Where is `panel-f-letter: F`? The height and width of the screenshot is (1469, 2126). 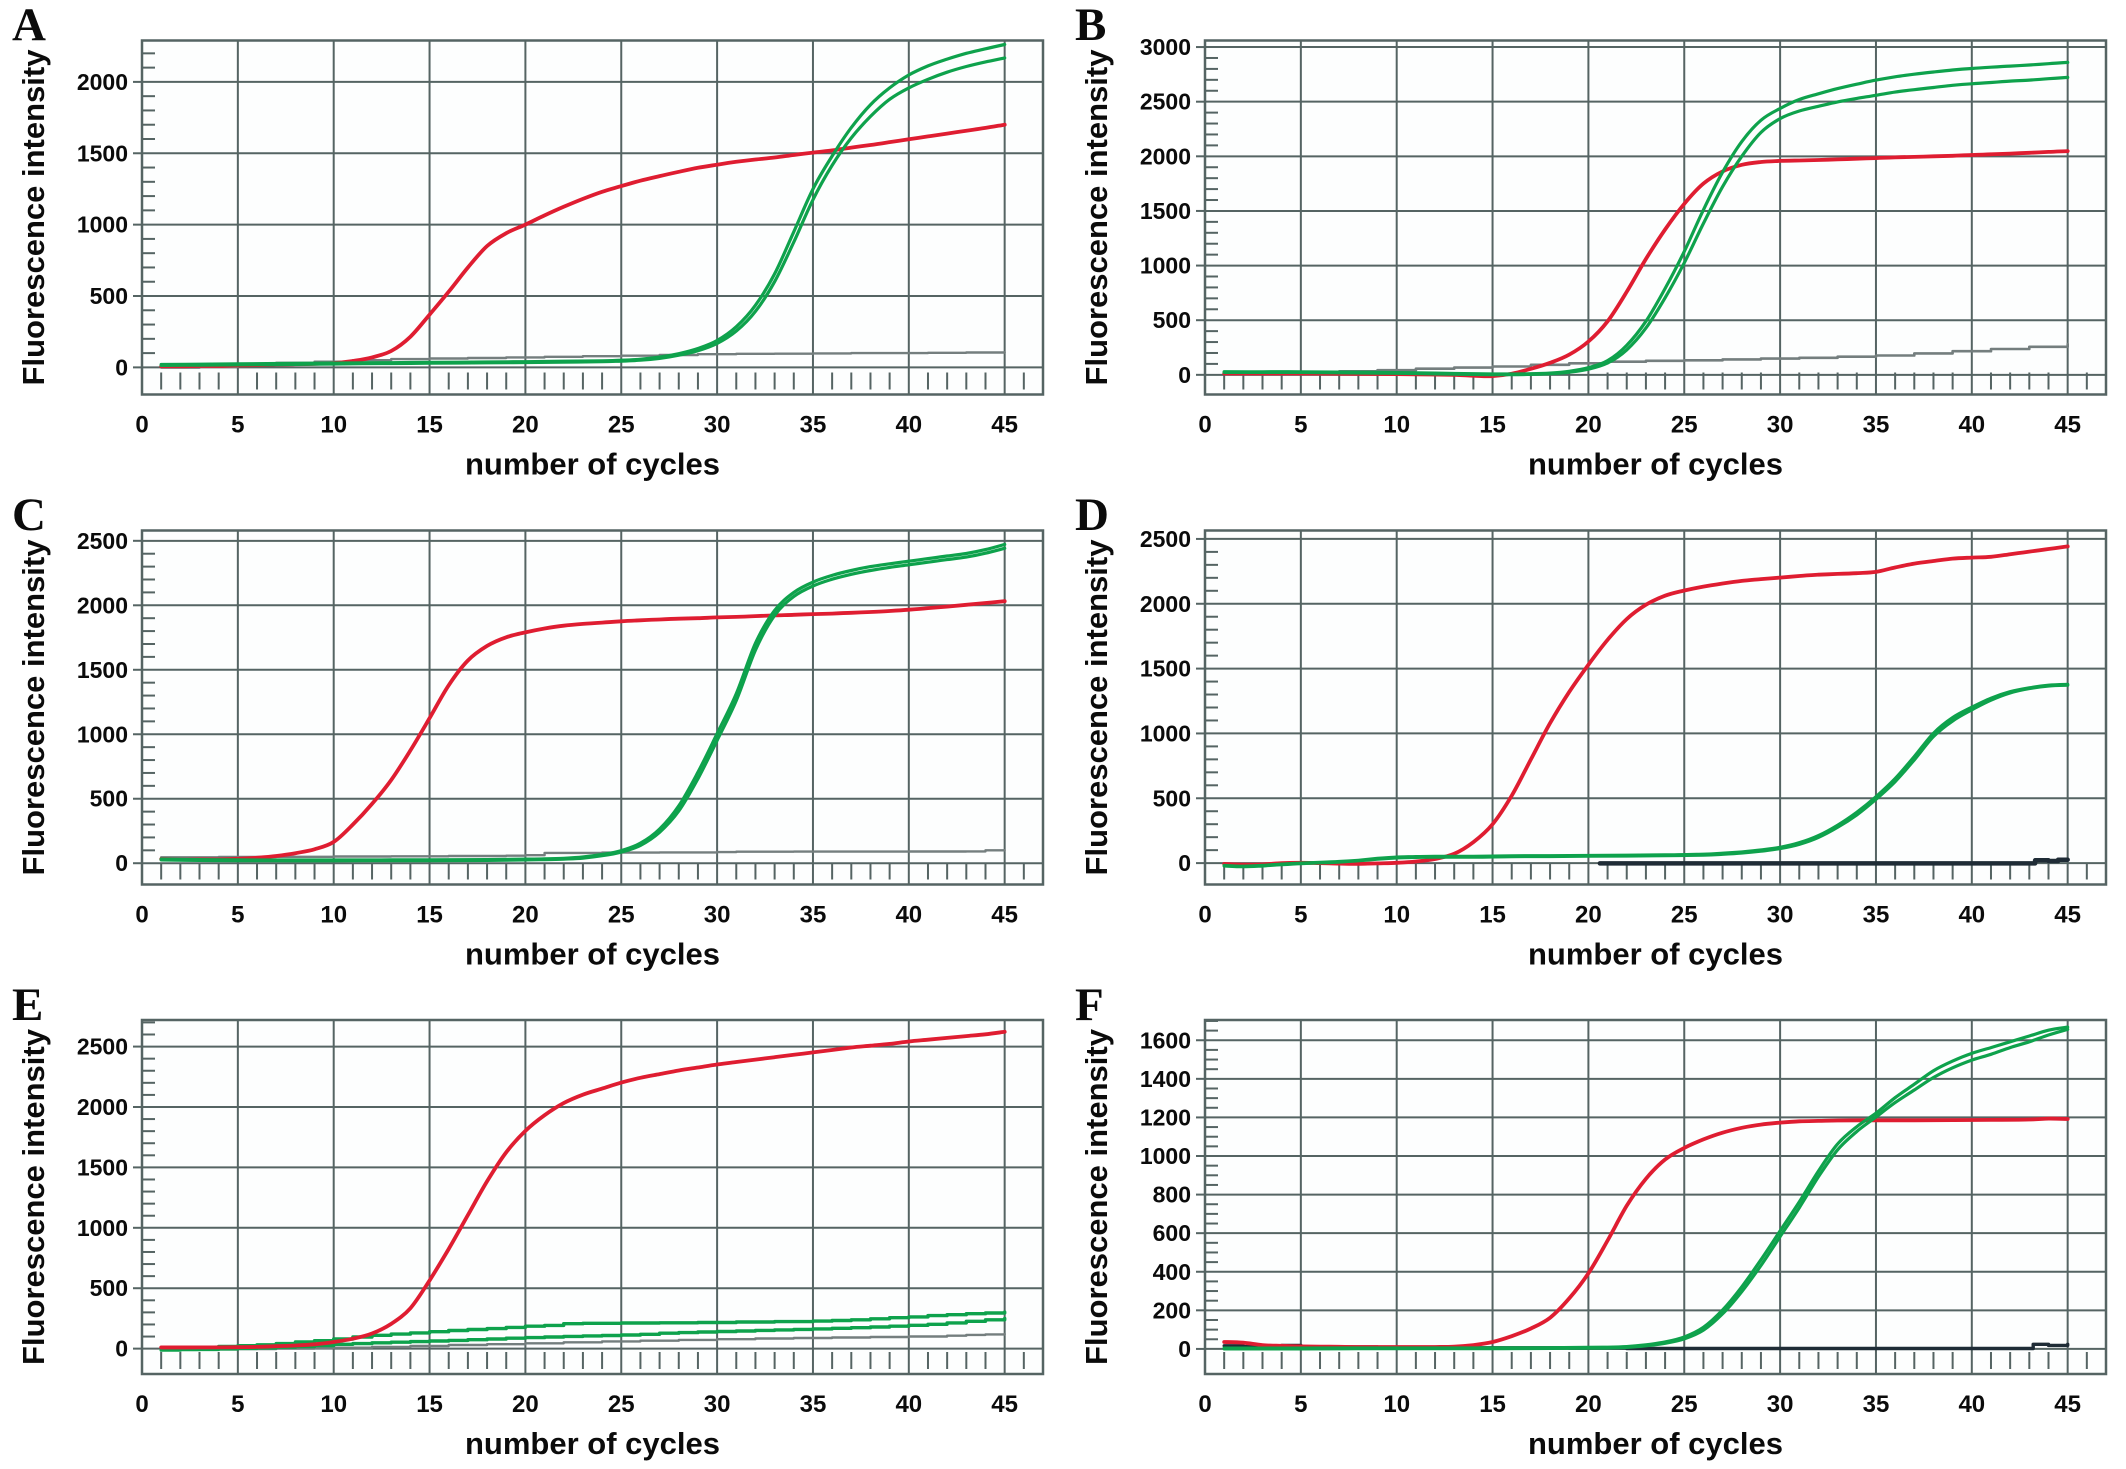
panel-f-letter: F is located at coordinates (1089, 1005).